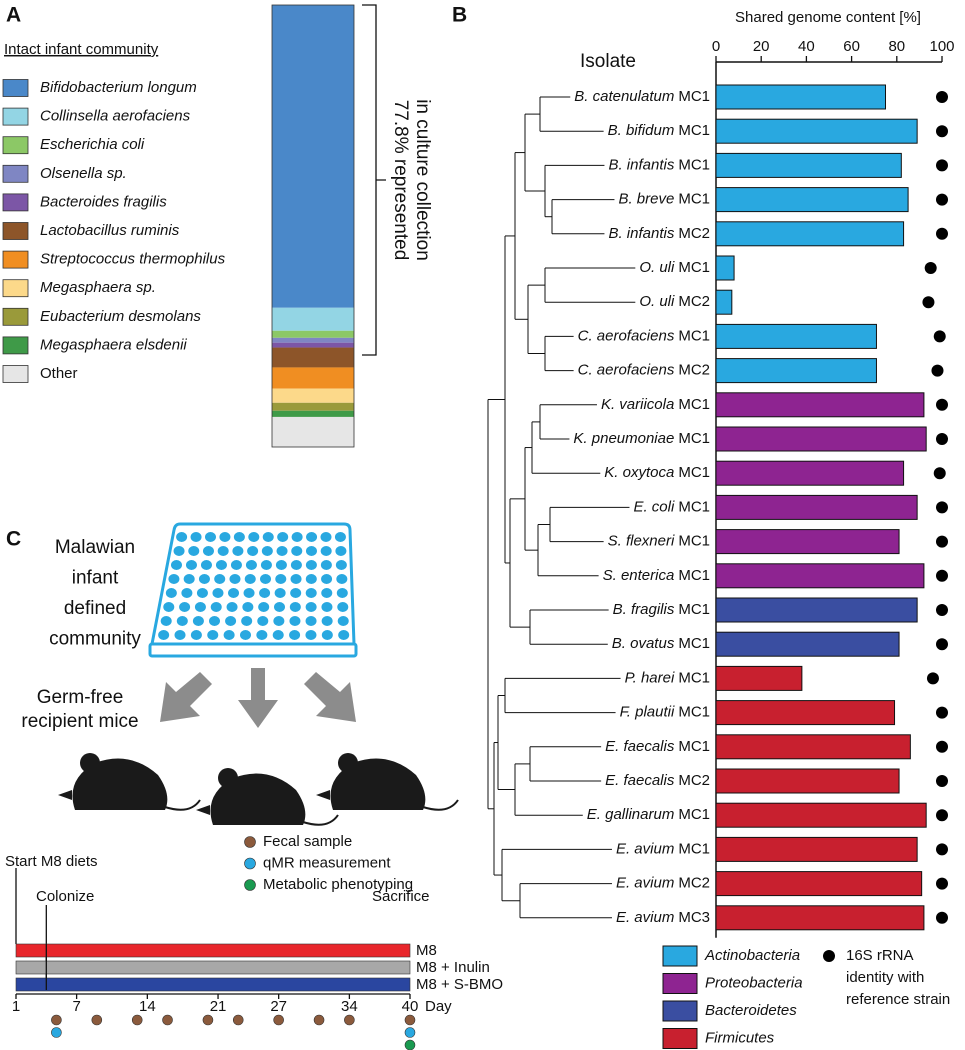 This screenshot has width=965, height=1050. I want to click on species: E. avium, so click(645, 917).